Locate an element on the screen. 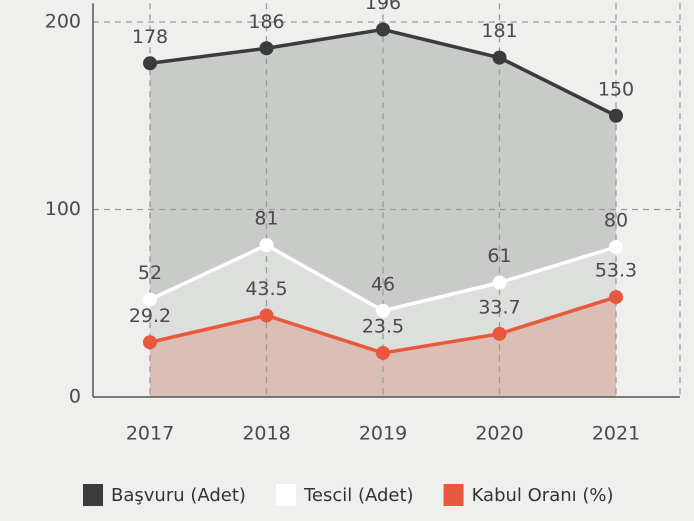 The height and width of the screenshot is (521, 694). data-label: 186 is located at coordinates (266, 22).